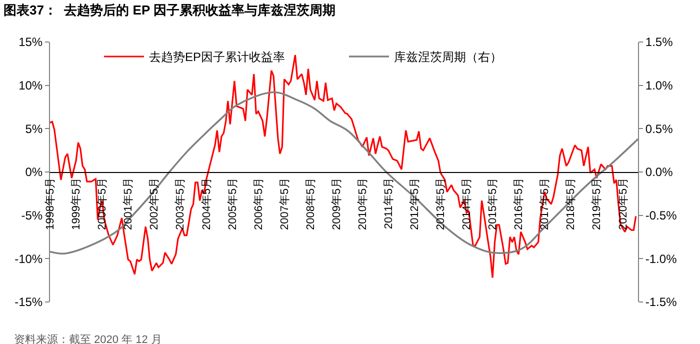  What do you see at coordinates (467, 203) in the screenshot?
I see `x-tick-label: 2014年5月` at bounding box center [467, 203].